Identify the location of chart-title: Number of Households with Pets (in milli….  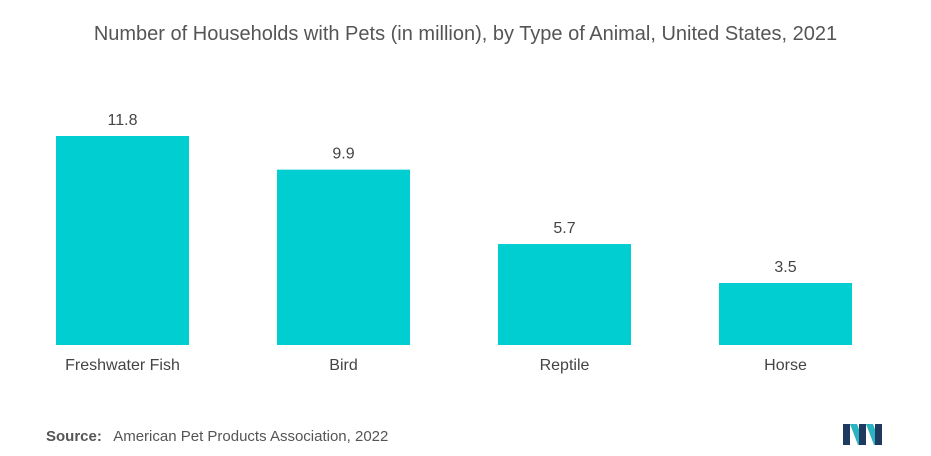
(465, 34).